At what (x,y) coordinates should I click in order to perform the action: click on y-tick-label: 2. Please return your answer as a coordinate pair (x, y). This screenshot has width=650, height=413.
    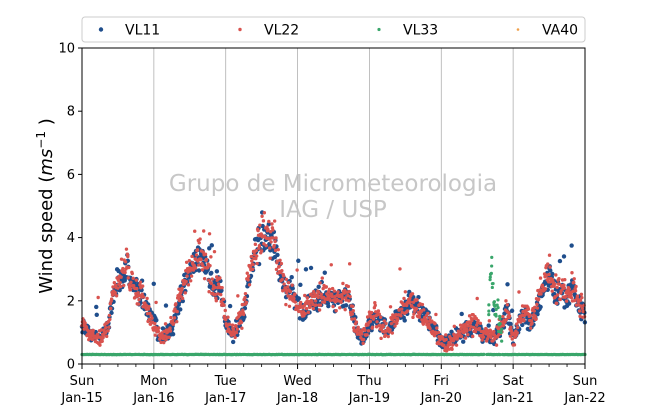
    Looking at the image, I should click on (71, 301).